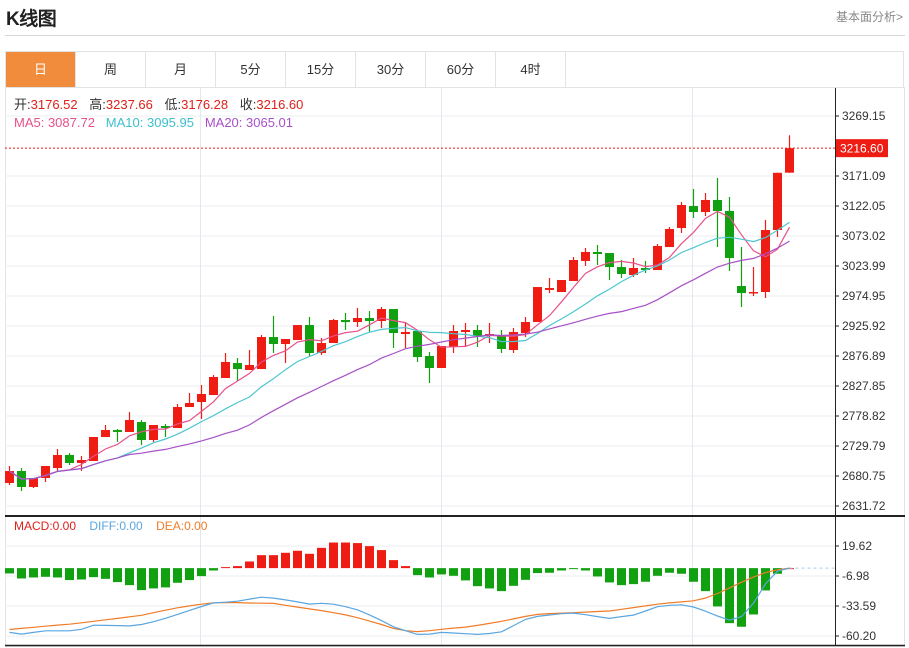 Image resolution: width=909 pixels, height=648 pixels. I want to click on close-label: 收:, so click(248, 104).